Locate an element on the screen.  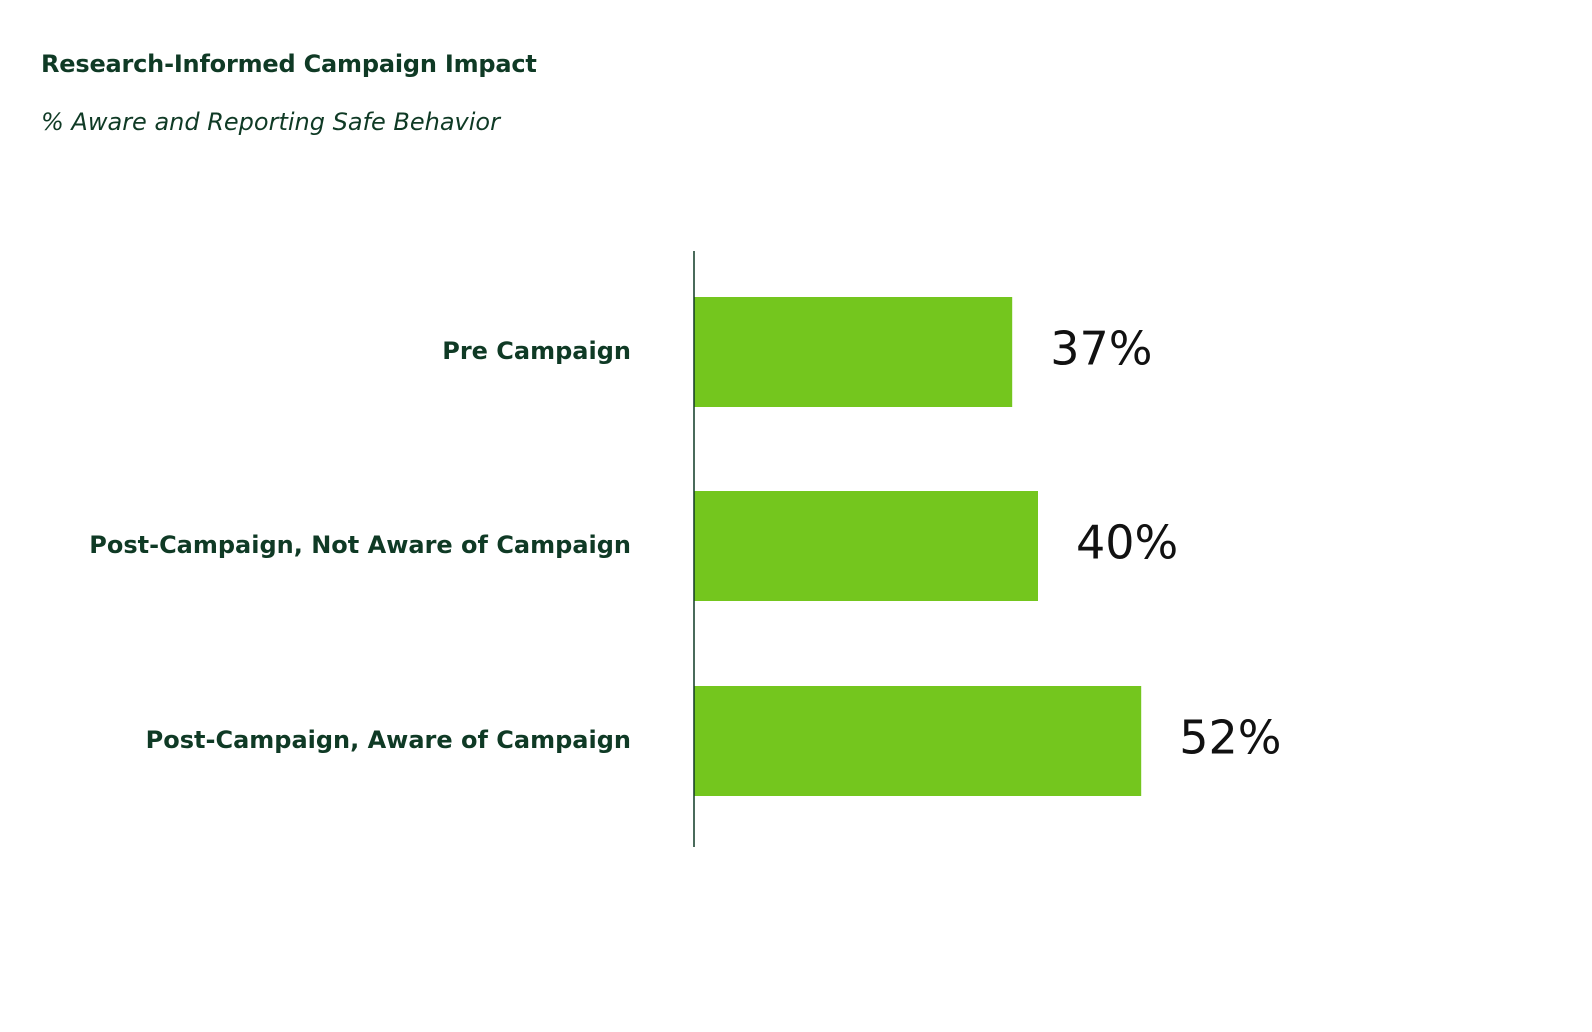
category-label-1: Pre Campaign is located at coordinates (536, 351).